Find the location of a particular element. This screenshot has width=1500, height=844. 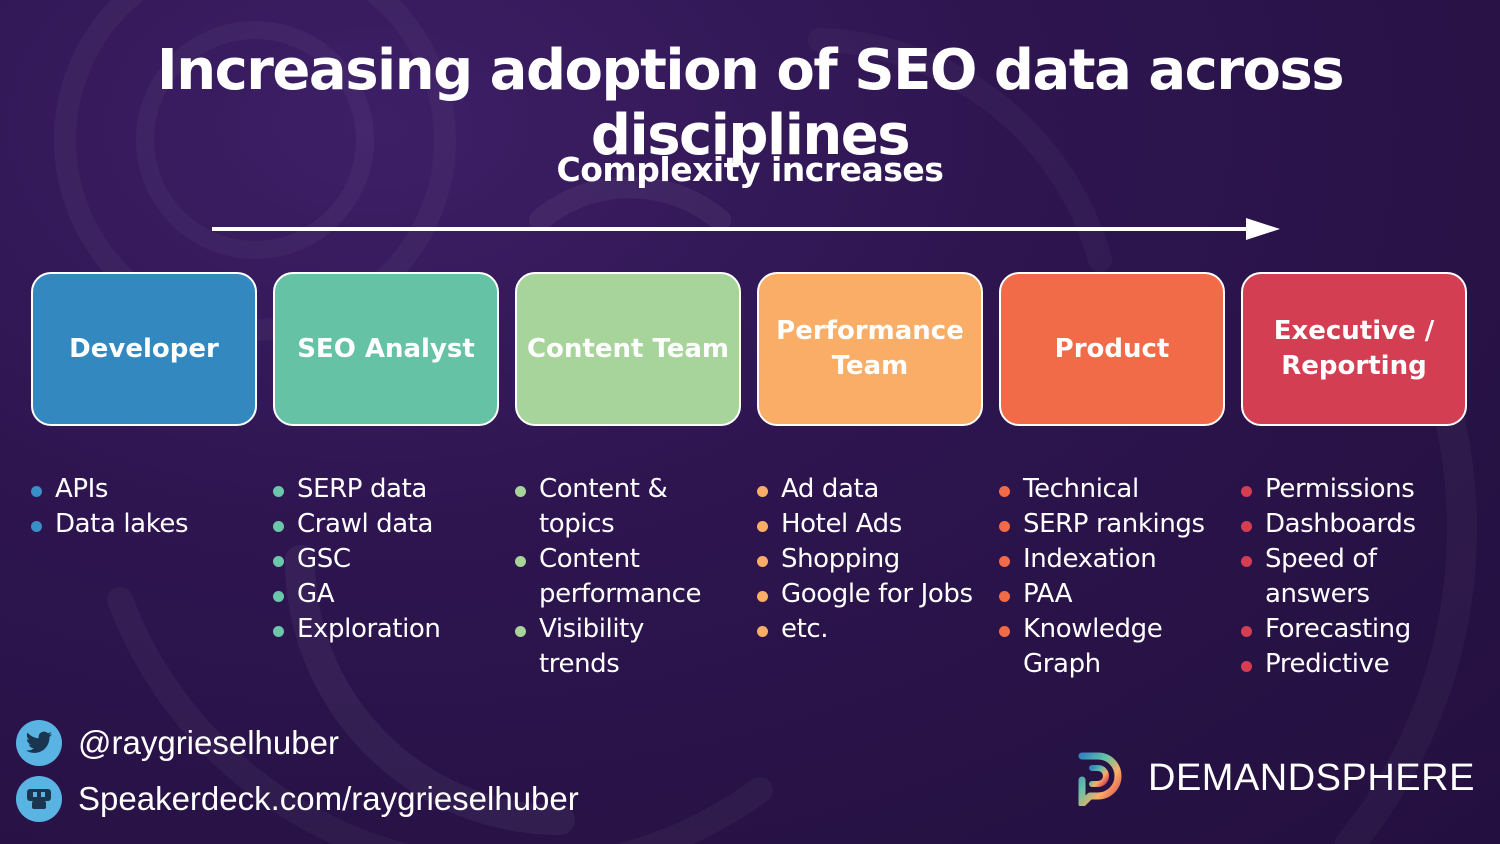

list-item: GSC is located at coordinates (356, 559).